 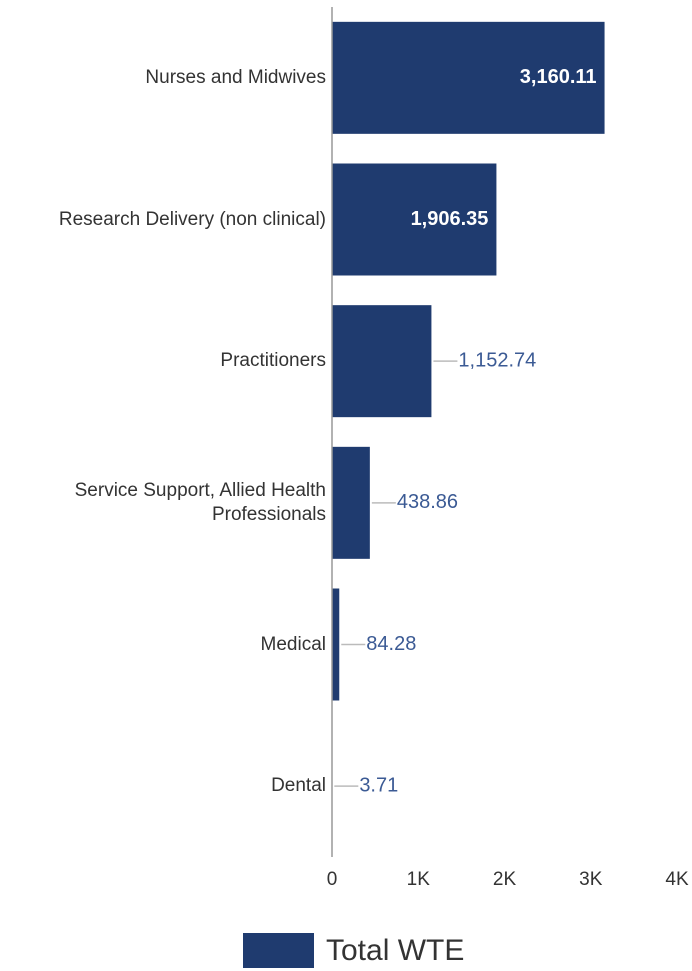 What do you see at coordinates (558, 77) in the screenshot?
I see `value-label: 3,160.11` at bounding box center [558, 77].